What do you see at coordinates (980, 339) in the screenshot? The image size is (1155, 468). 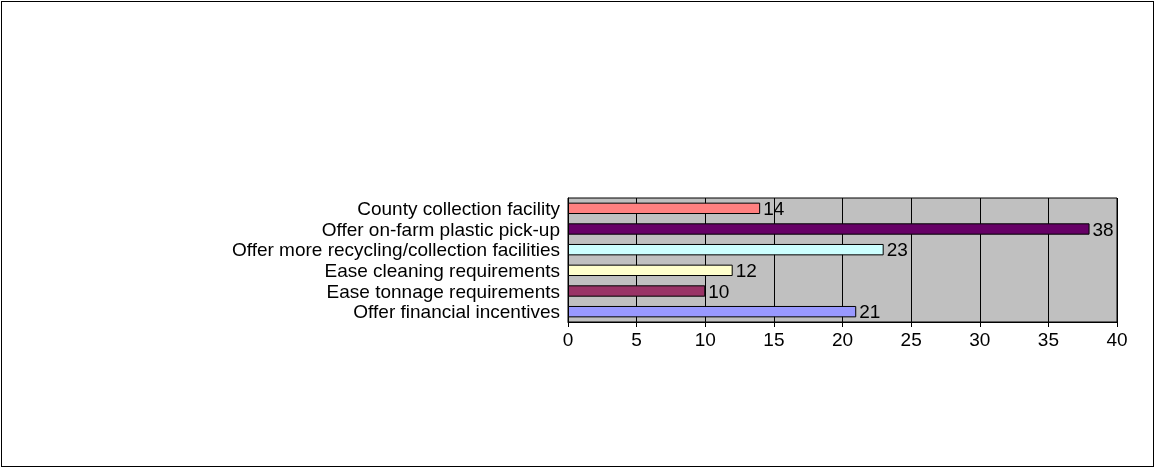 I see `x-tick-label: 30` at bounding box center [980, 339].